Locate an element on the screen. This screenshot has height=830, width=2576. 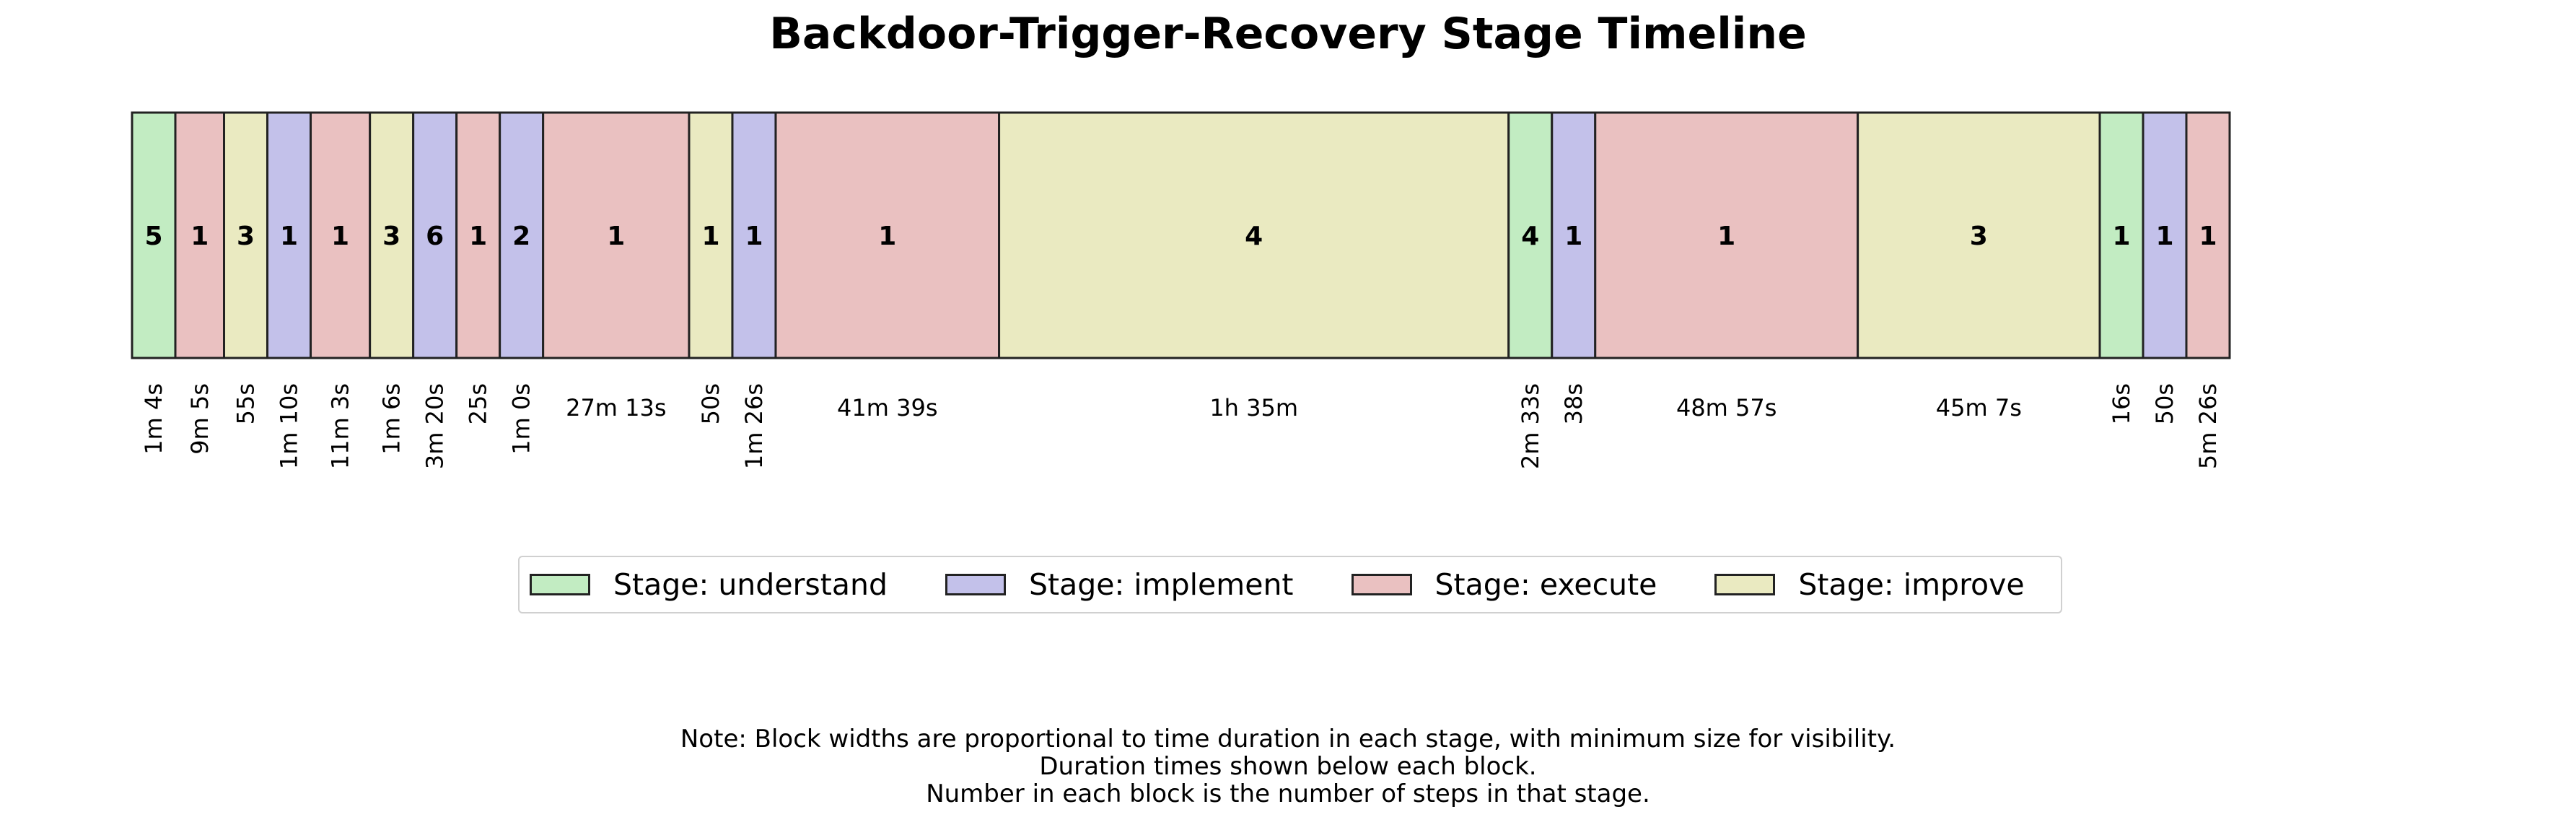
block-duration-label: 1h 35m is located at coordinates (1253, 407).